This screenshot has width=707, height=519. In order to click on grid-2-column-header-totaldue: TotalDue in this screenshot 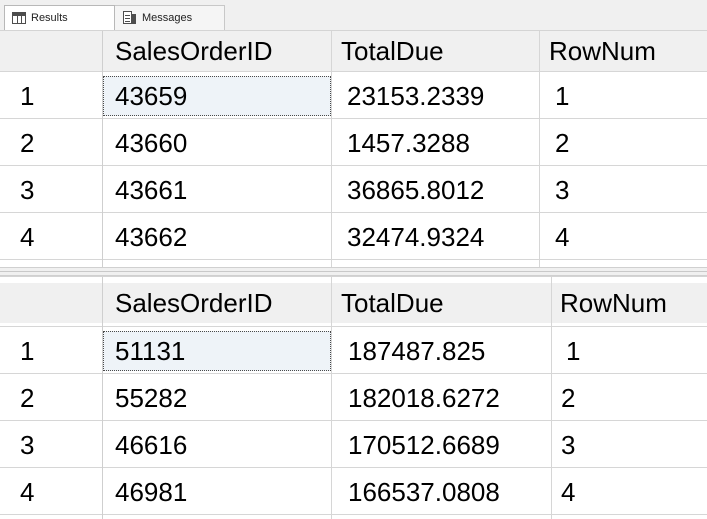, I will do `click(441, 303)`.